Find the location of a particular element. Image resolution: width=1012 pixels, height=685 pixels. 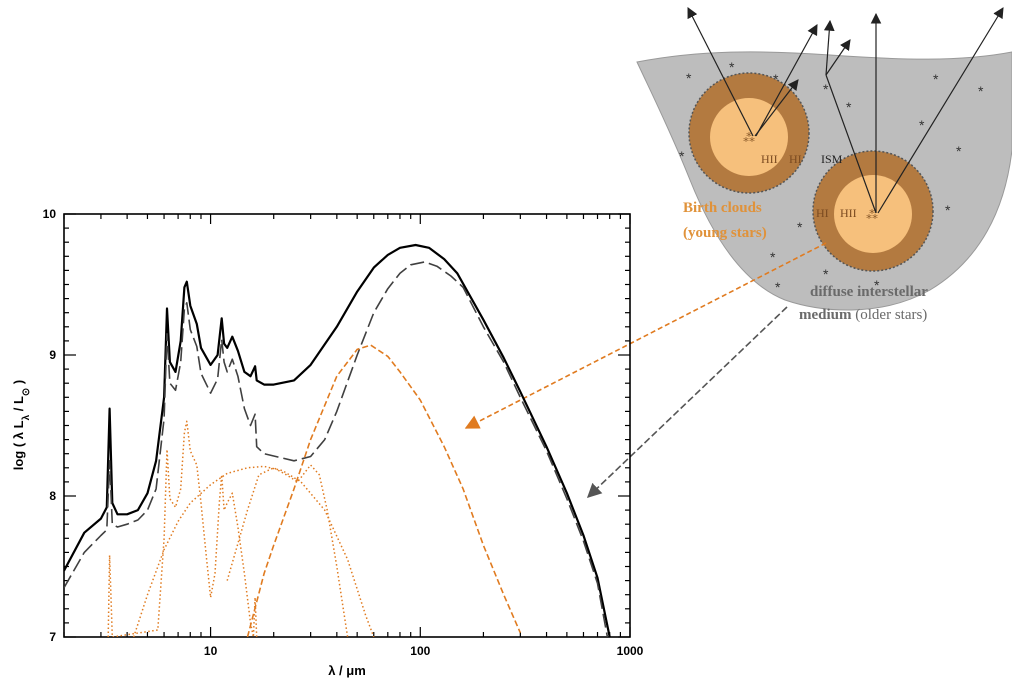

birth-clouds-label-line2: (young stars) is located at coordinates (725, 233).